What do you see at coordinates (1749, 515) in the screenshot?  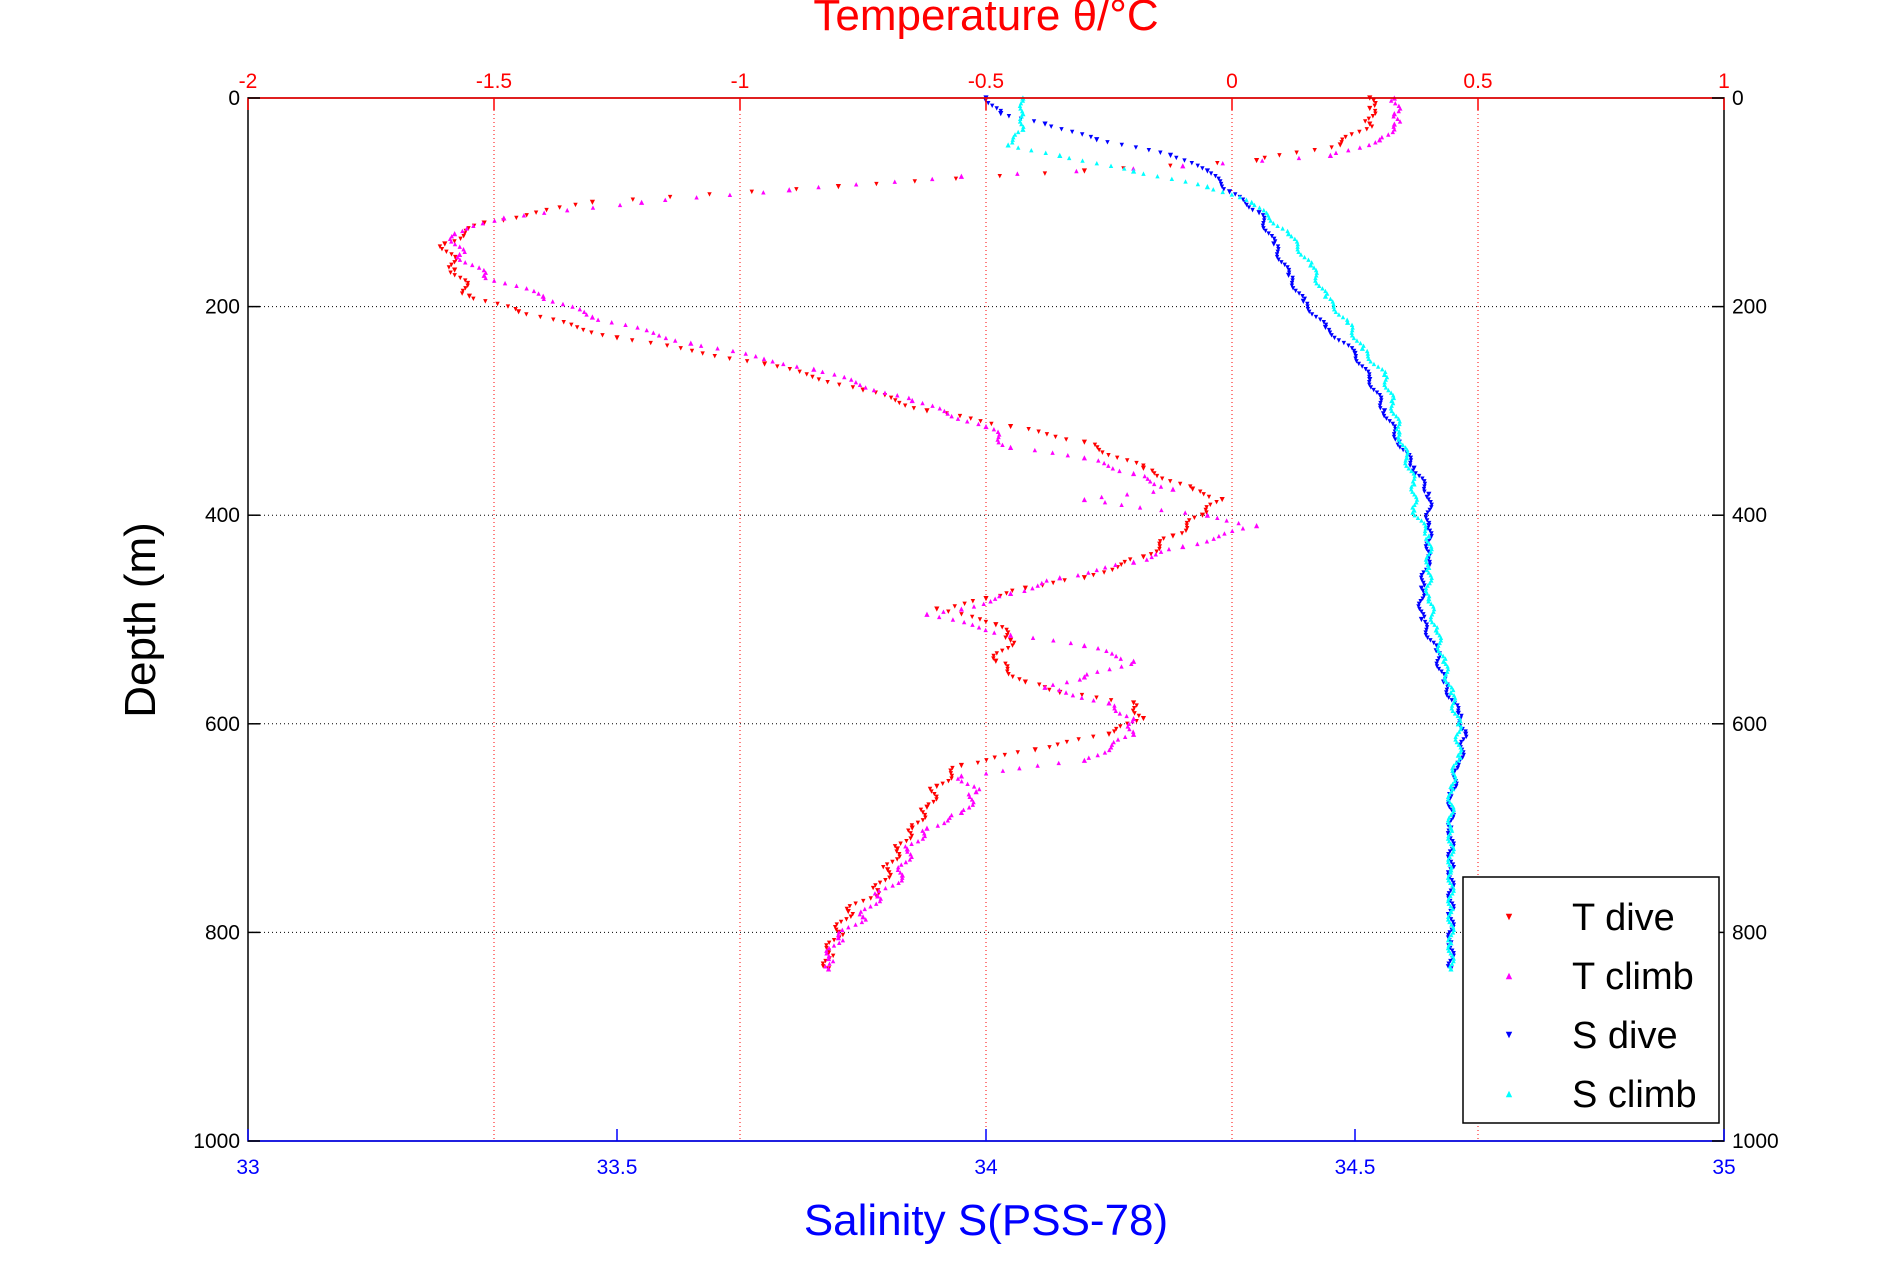 I see `right-tick-label: 400` at bounding box center [1749, 515].